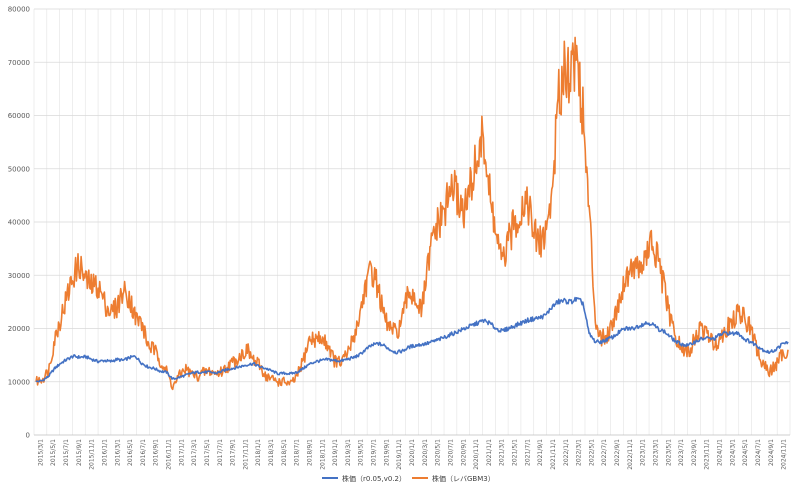  What do you see at coordinates (143, 452) in the screenshot?
I see `x-tick-label: 2016/7/1` at bounding box center [143, 452].